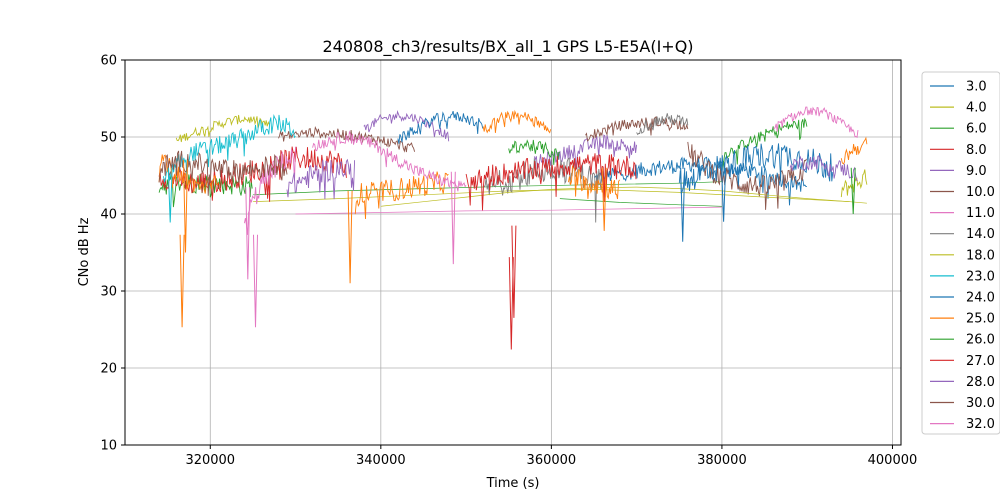 The width and height of the screenshot is (1000, 500). What do you see at coordinates (958, 171) in the screenshot?
I see `legend-item: 9.0` at bounding box center [958, 171].